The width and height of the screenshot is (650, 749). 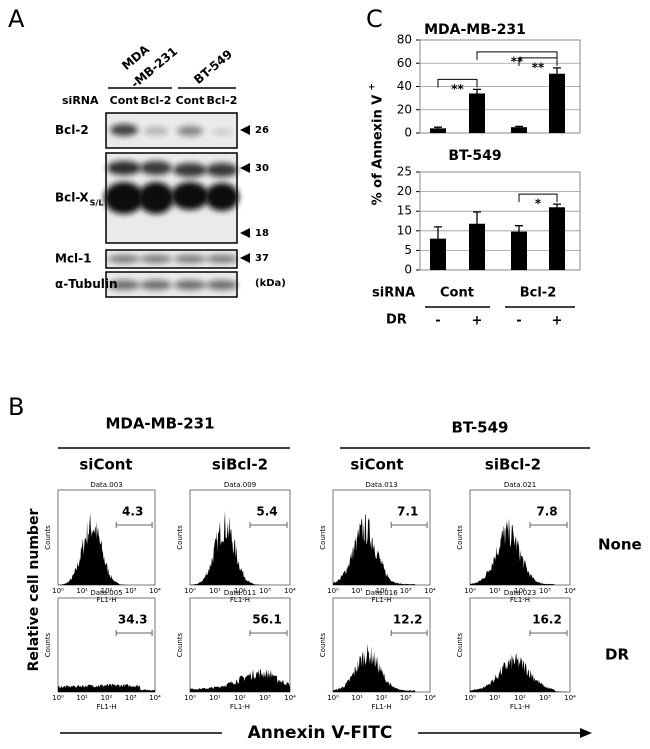 I want to click on lane-label: Cont, so click(x=124, y=100).